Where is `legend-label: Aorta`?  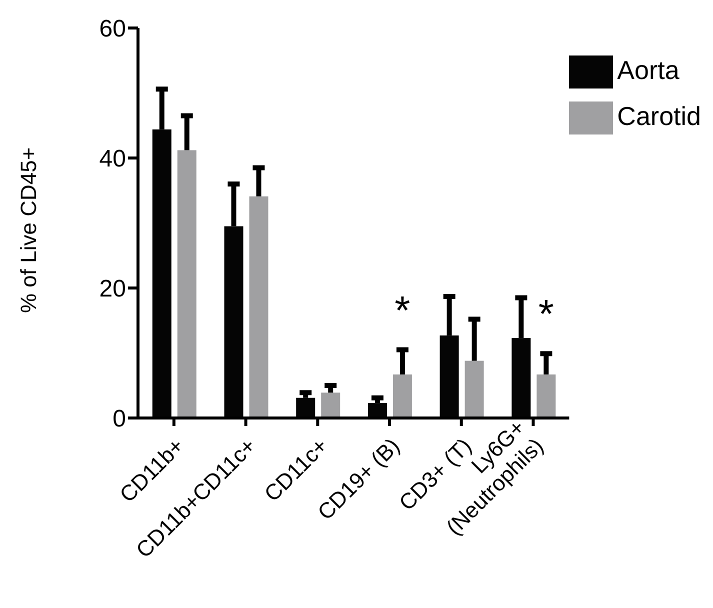
legend-label: Aorta is located at coordinates (648, 70).